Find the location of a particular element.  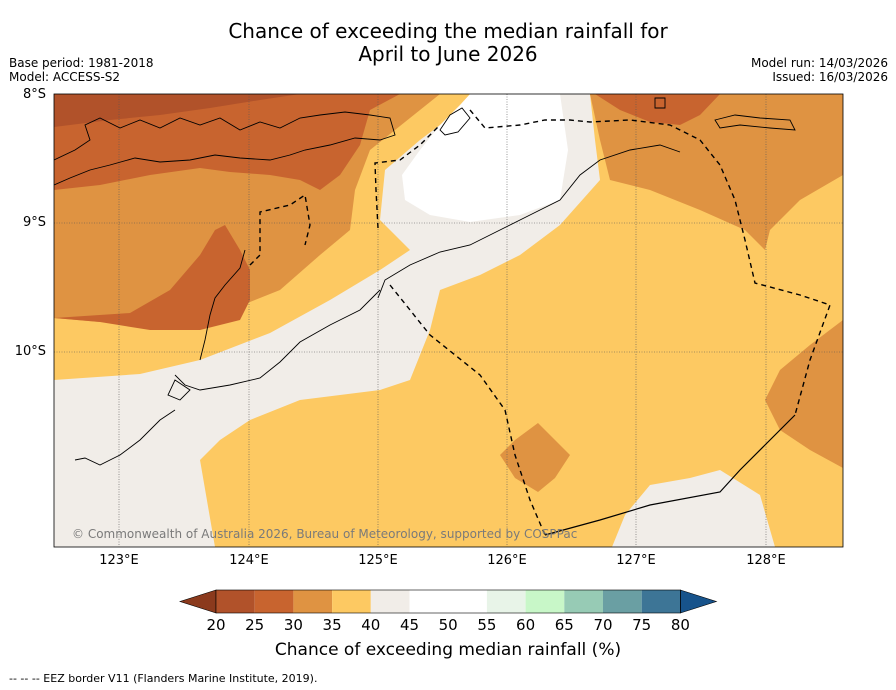

colorbar-tick-55: 55 is located at coordinates (487, 625).